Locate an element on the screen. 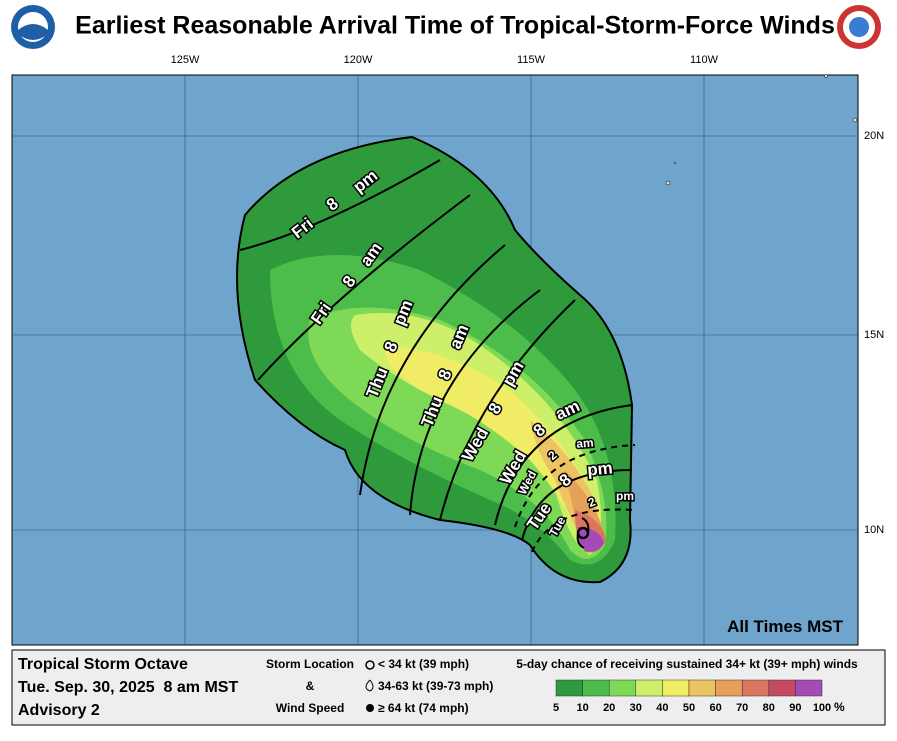  time-zone-note: All Times MST is located at coordinates (785, 626).